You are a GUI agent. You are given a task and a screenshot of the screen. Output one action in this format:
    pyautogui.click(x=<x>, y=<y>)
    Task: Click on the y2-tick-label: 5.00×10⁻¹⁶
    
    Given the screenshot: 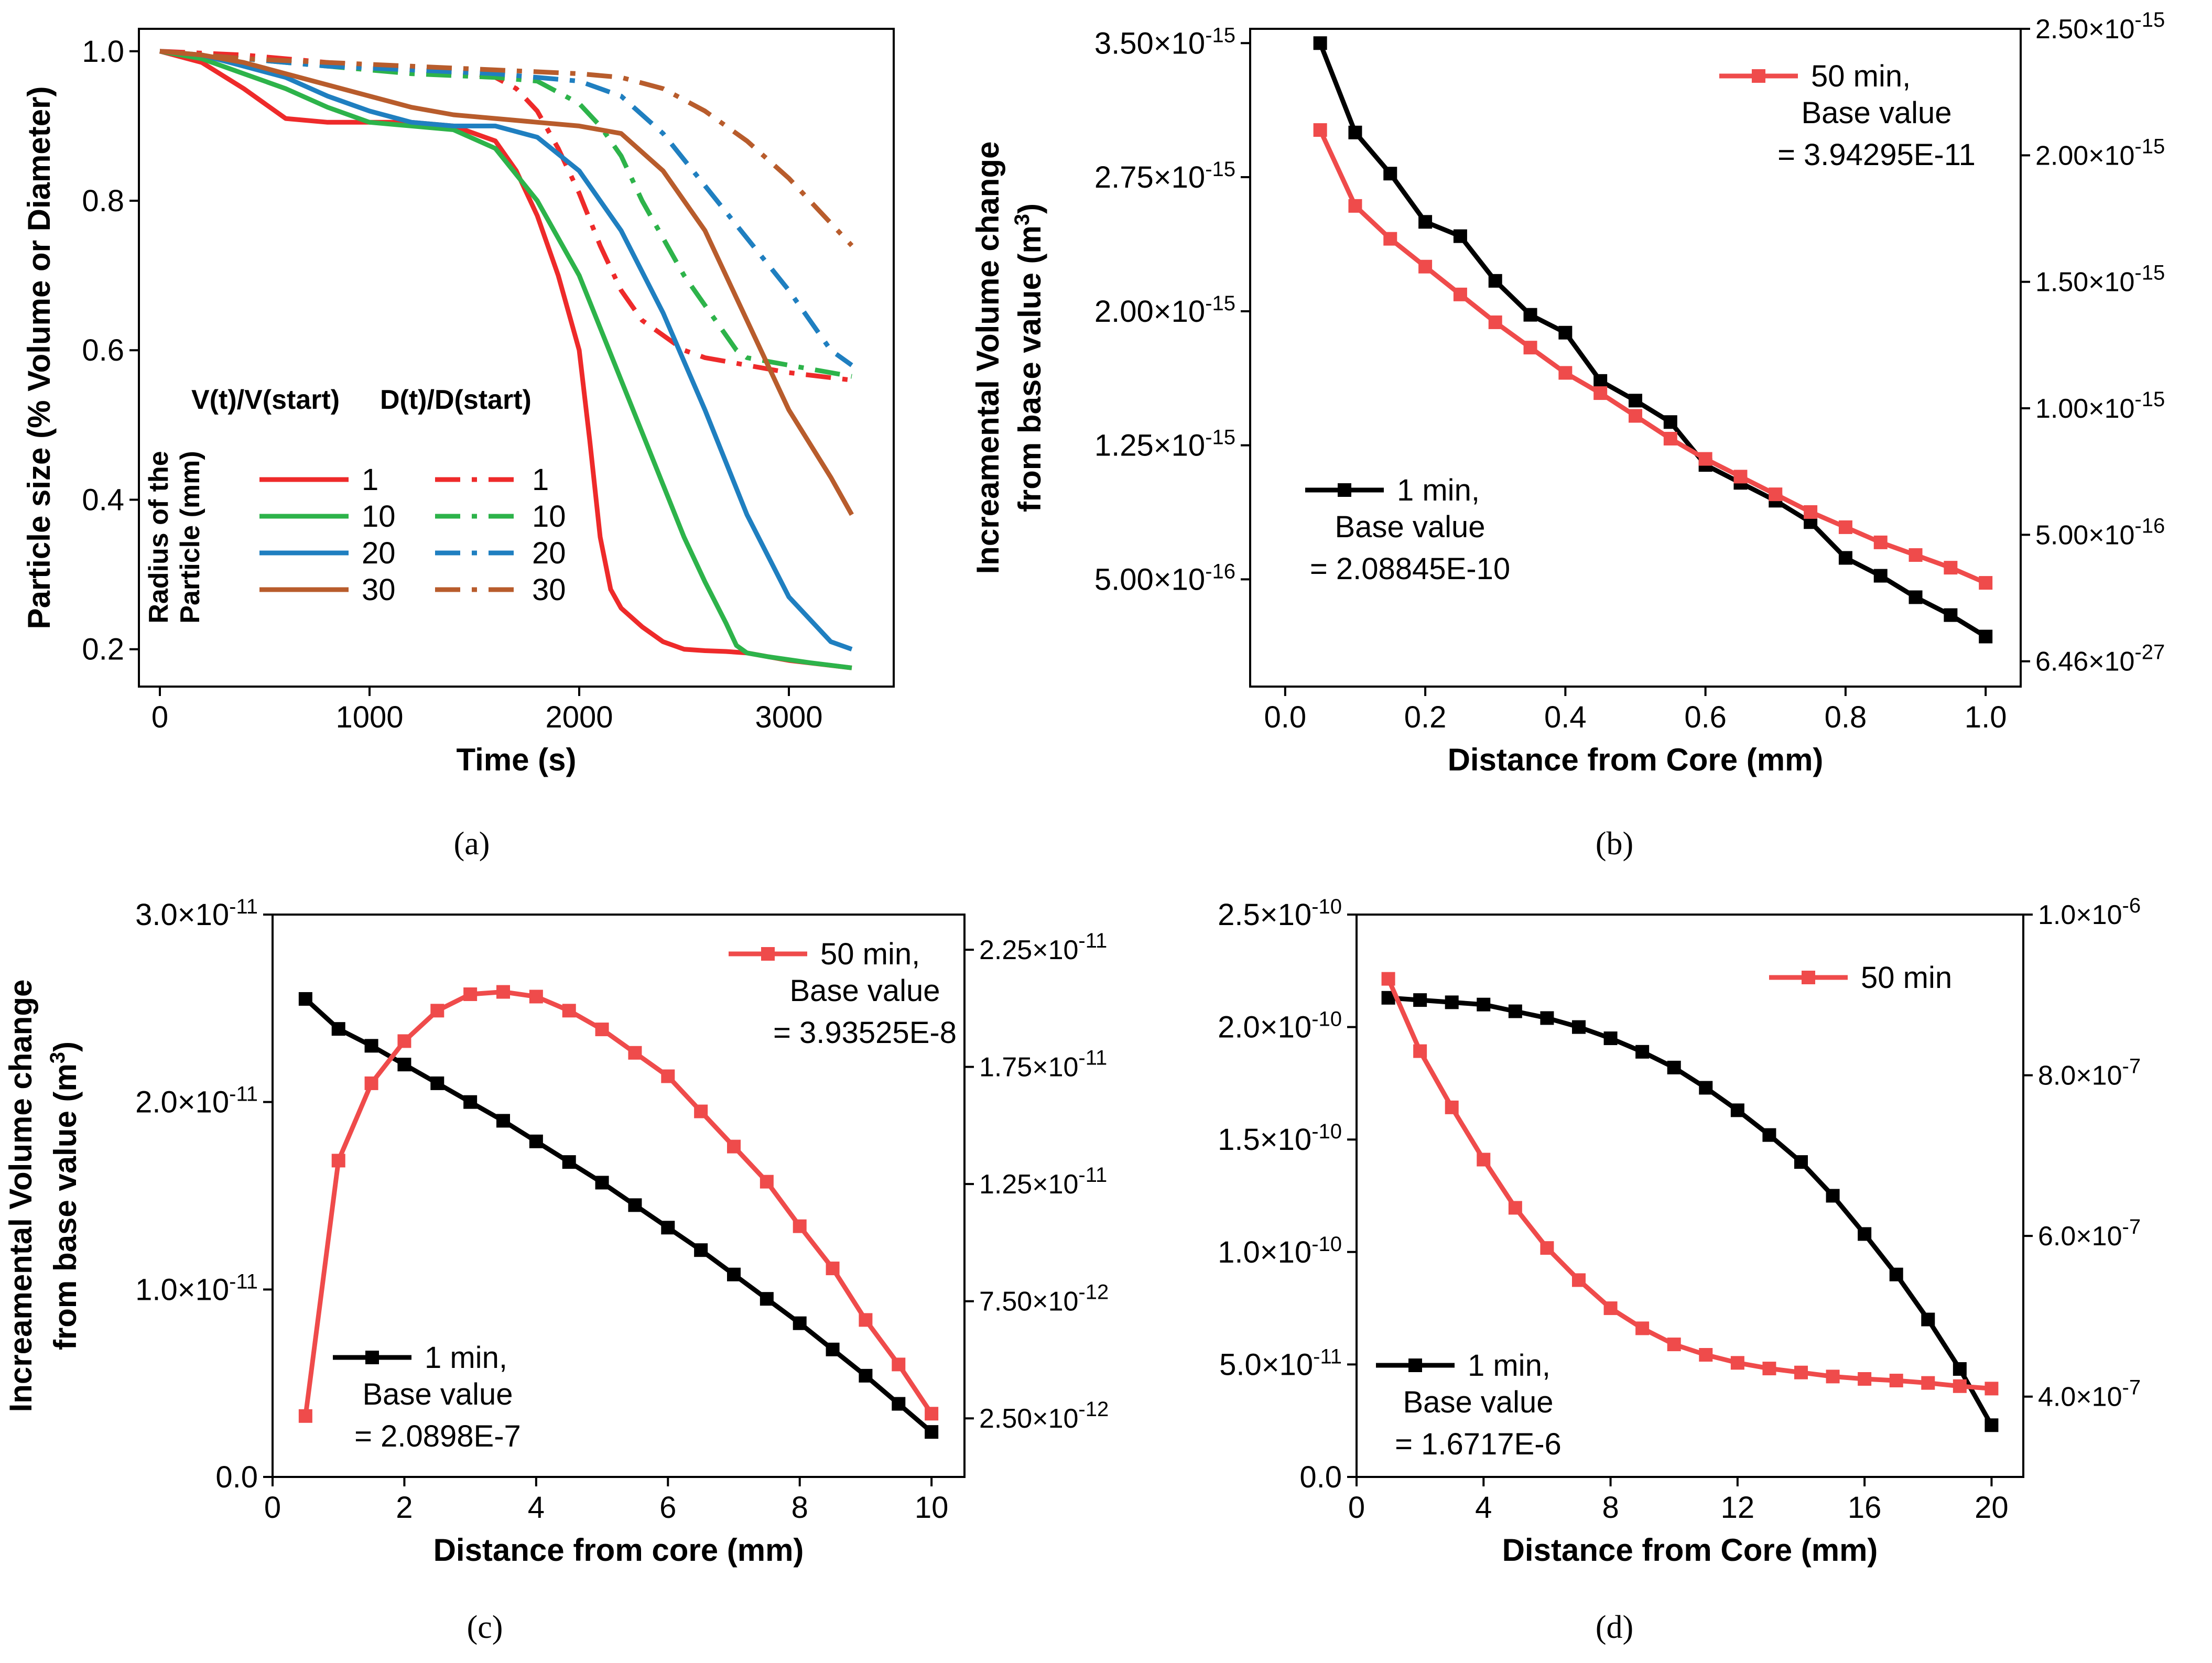 What is the action you would take?
    pyautogui.click(x=2100, y=532)
    